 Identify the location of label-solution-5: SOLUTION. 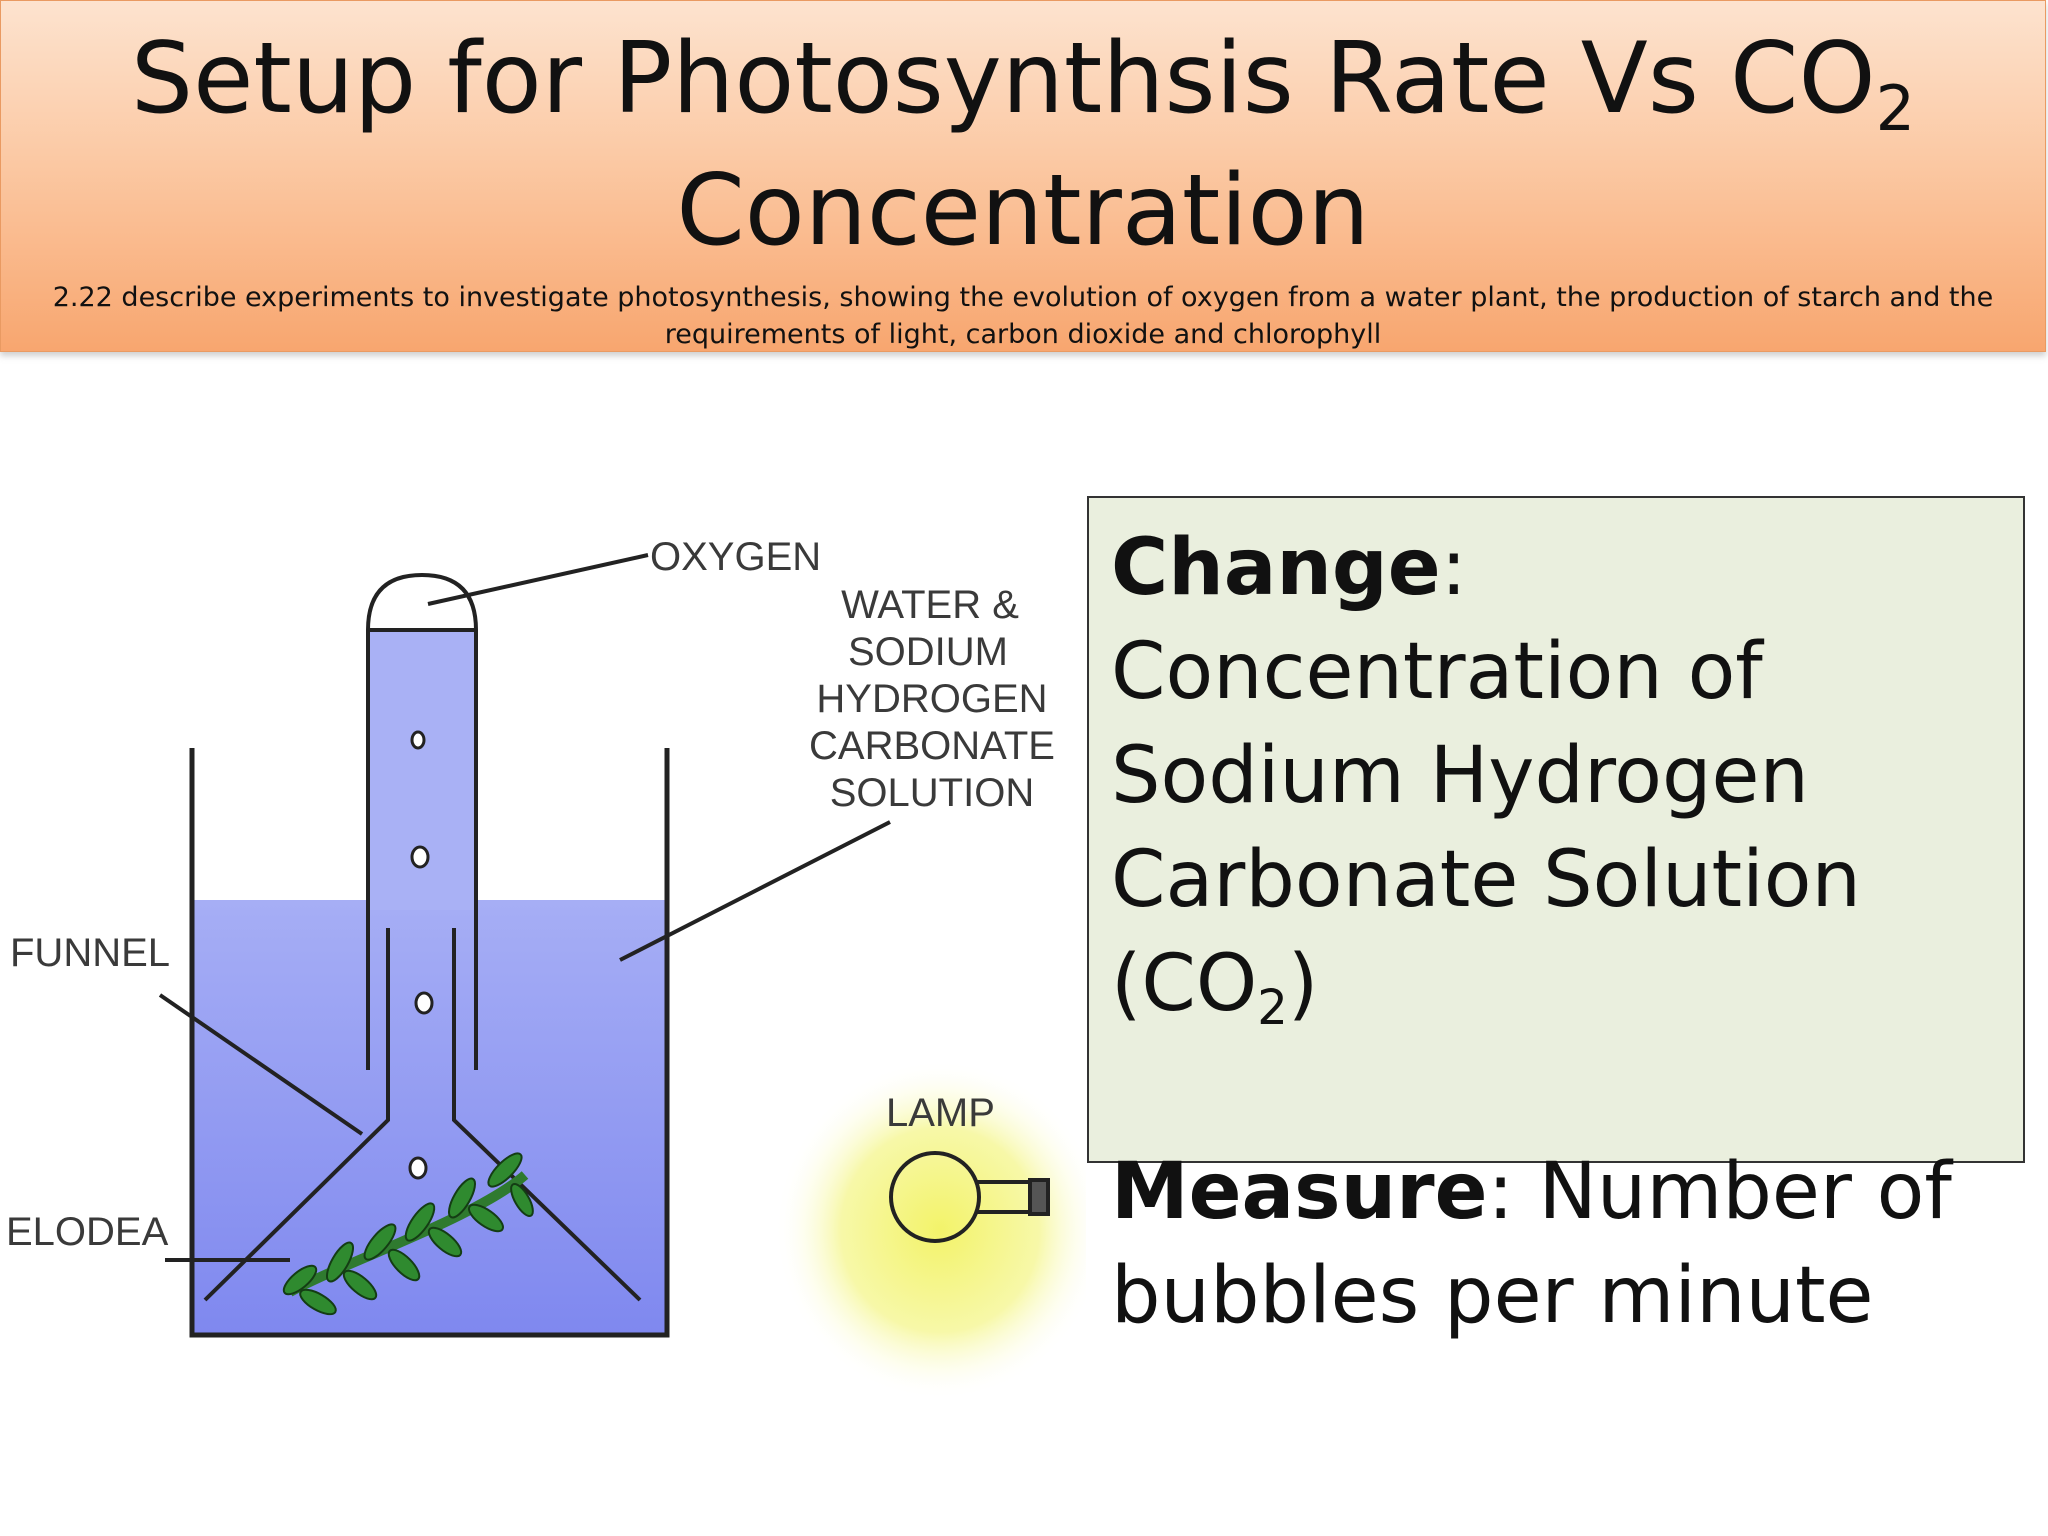
(932, 793).